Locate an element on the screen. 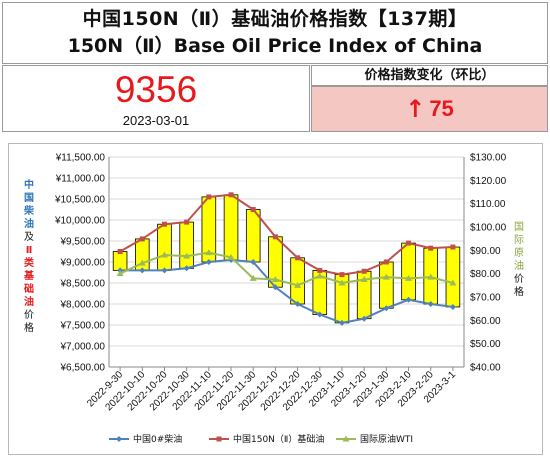  index-date: 2023-03-01 is located at coordinates (156, 120).